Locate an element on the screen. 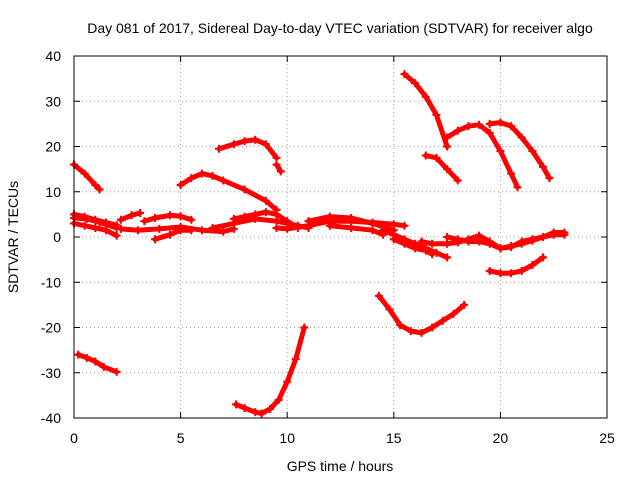 Image resolution: width=640 pixels, height=480 pixels. y-tick-label: 30 is located at coordinates (53, 101).